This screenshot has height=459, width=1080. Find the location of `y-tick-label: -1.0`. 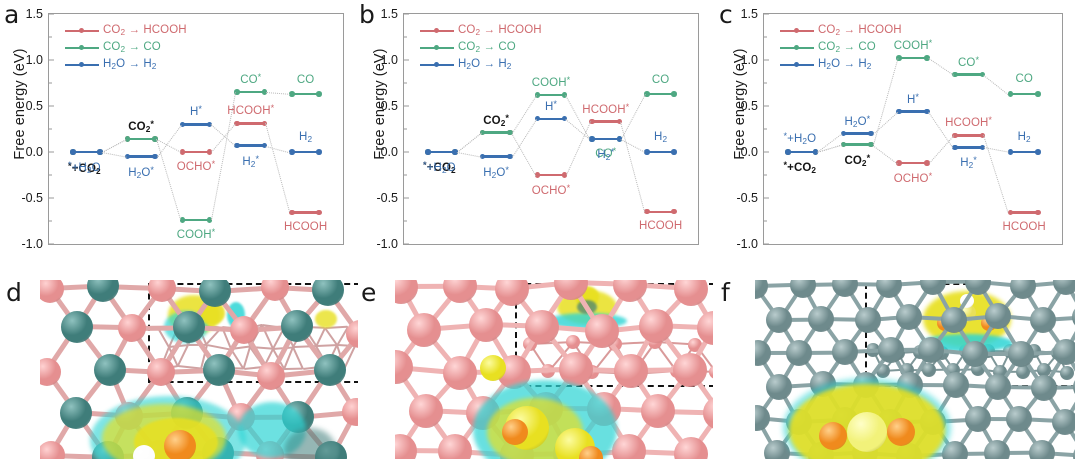

y-tick-label: -1.0 is located at coordinates (747, 244).